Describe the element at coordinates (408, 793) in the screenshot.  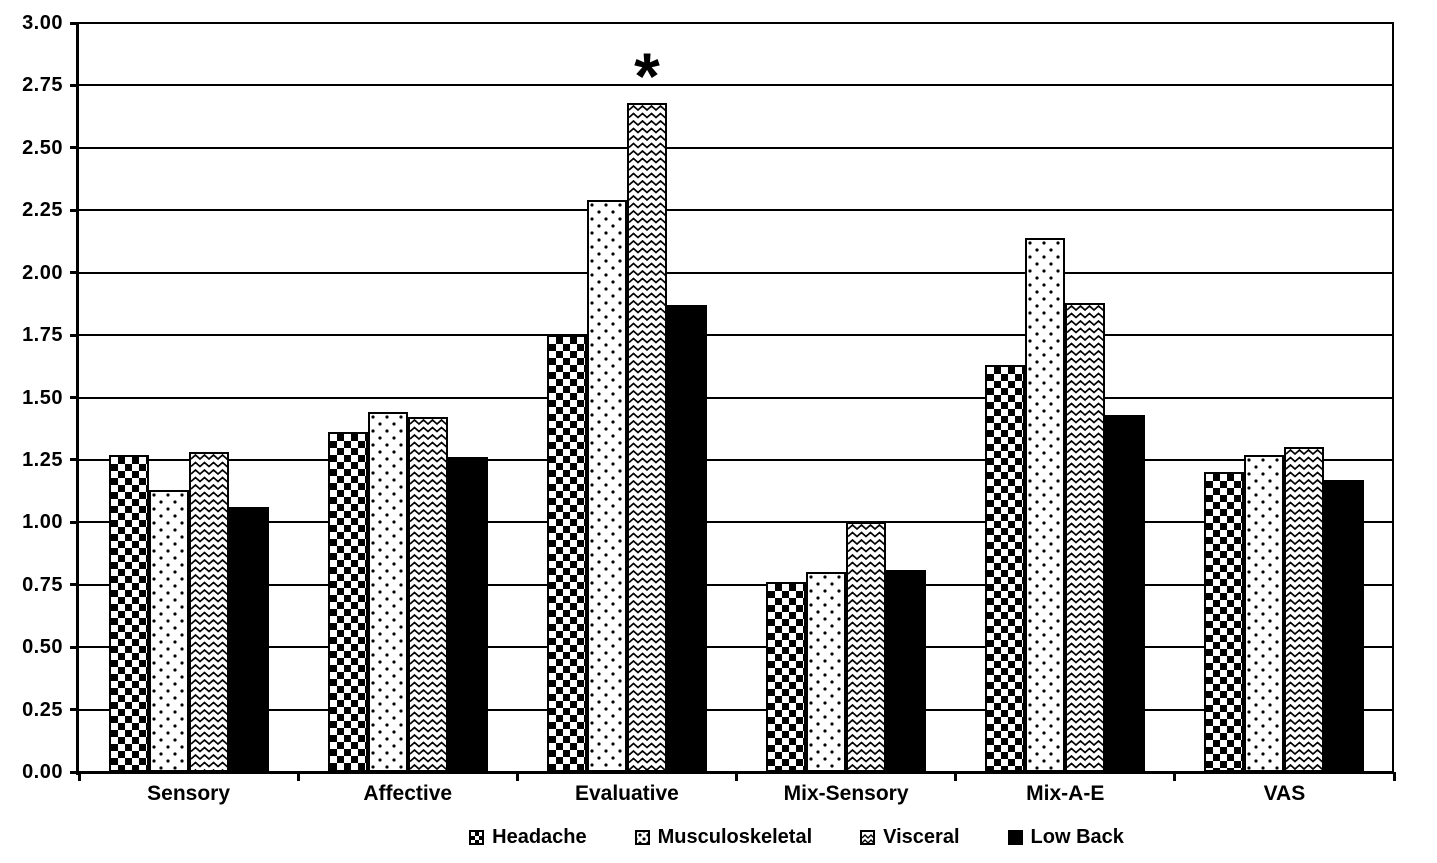
I see `category-label-affective: Affective` at that location.